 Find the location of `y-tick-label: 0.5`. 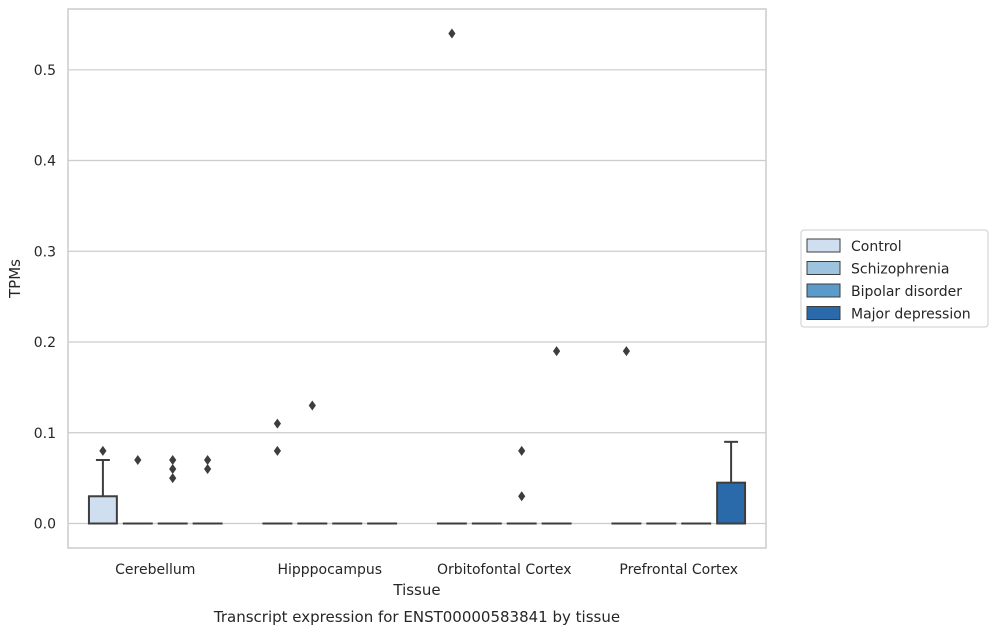

y-tick-label: 0.5 is located at coordinates (45, 71).